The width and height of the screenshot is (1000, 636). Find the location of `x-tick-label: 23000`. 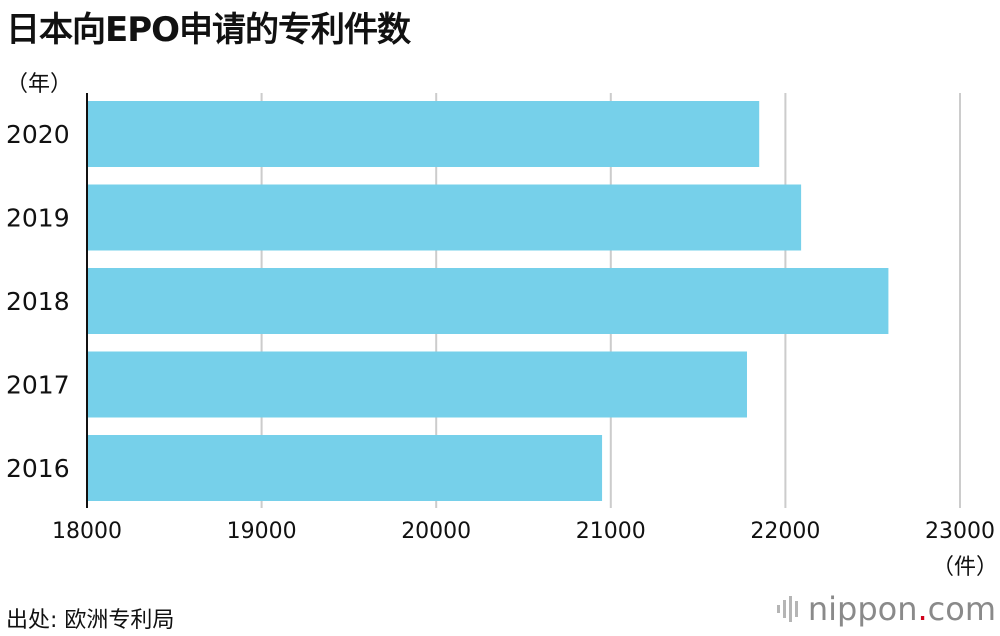

x-tick-label: 23000 is located at coordinates (960, 531).